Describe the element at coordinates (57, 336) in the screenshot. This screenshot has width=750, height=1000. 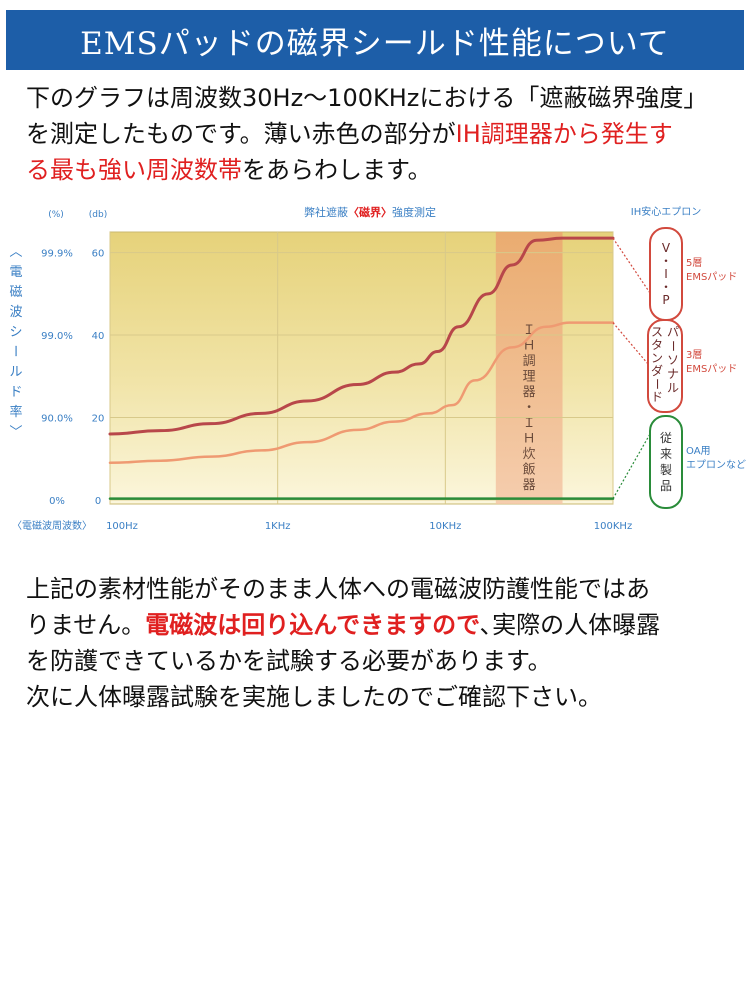
I see `y-tick-pct: 99.0%` at that location.